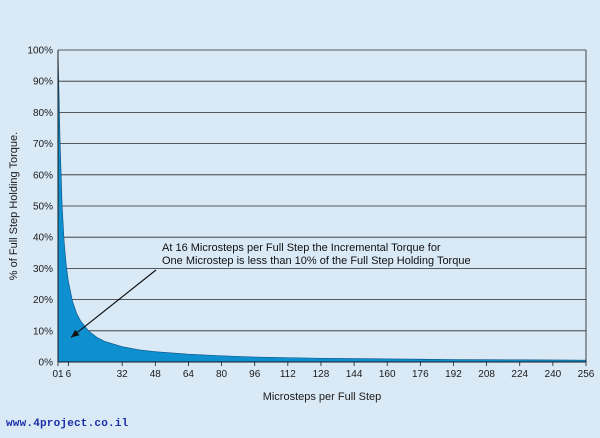  Describe the element at coordinates (322, 397) in the screenshot. I see `x-axis-title: Microsteps per Full Step` at that location.